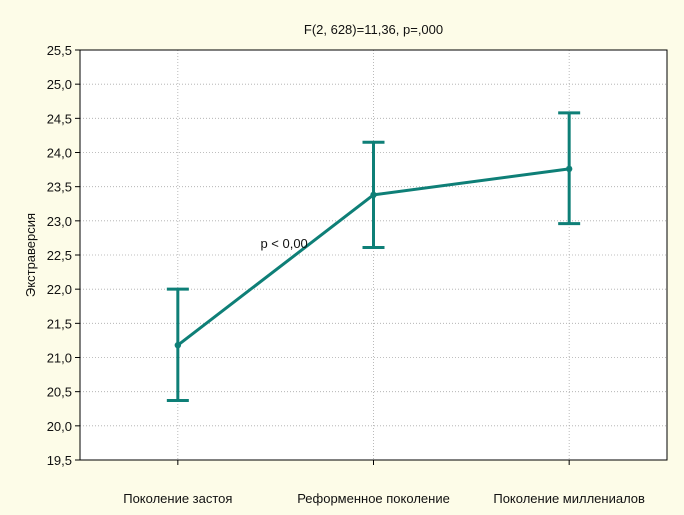 The width and height of the screenshot is (684, 515). Describe the element at coordinates (59, 84) in the screenshot. I see `y-tick-label: 25,0` at that location.